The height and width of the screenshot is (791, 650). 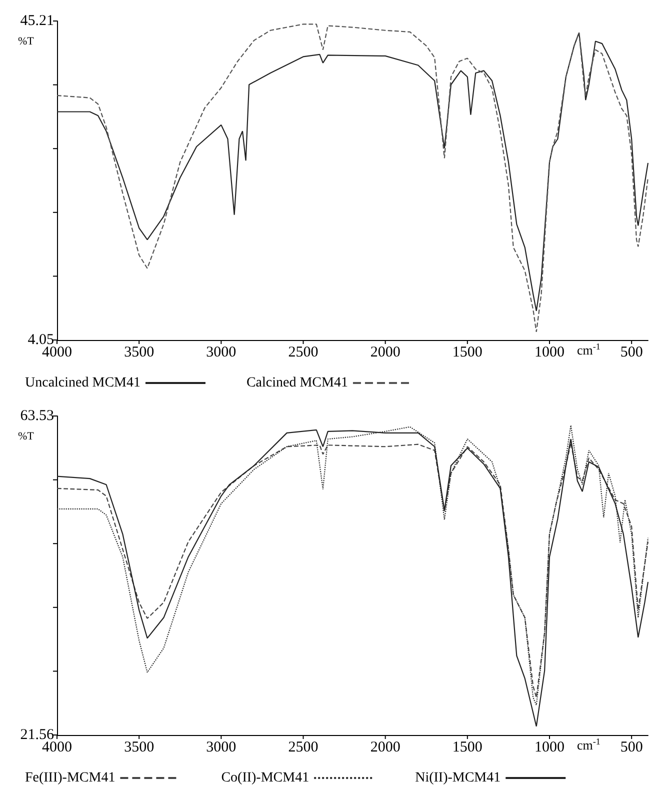 What do you see at coordinates (265, 778) in the screenshot?
I see `legend-label: Co(II)-MCM41` at bounding box center [265, 778].